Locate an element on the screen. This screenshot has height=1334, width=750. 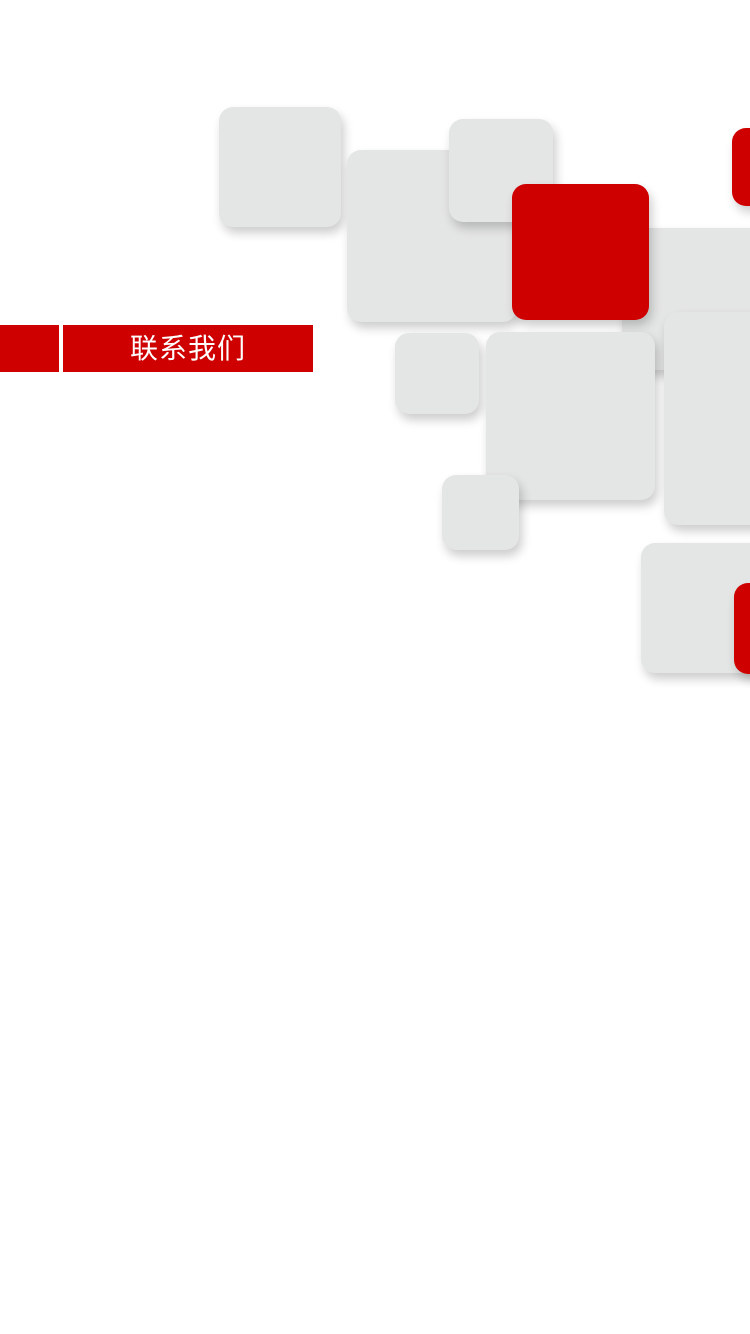
title-label-box: 联系我们 is located at coordinates (188, 348).